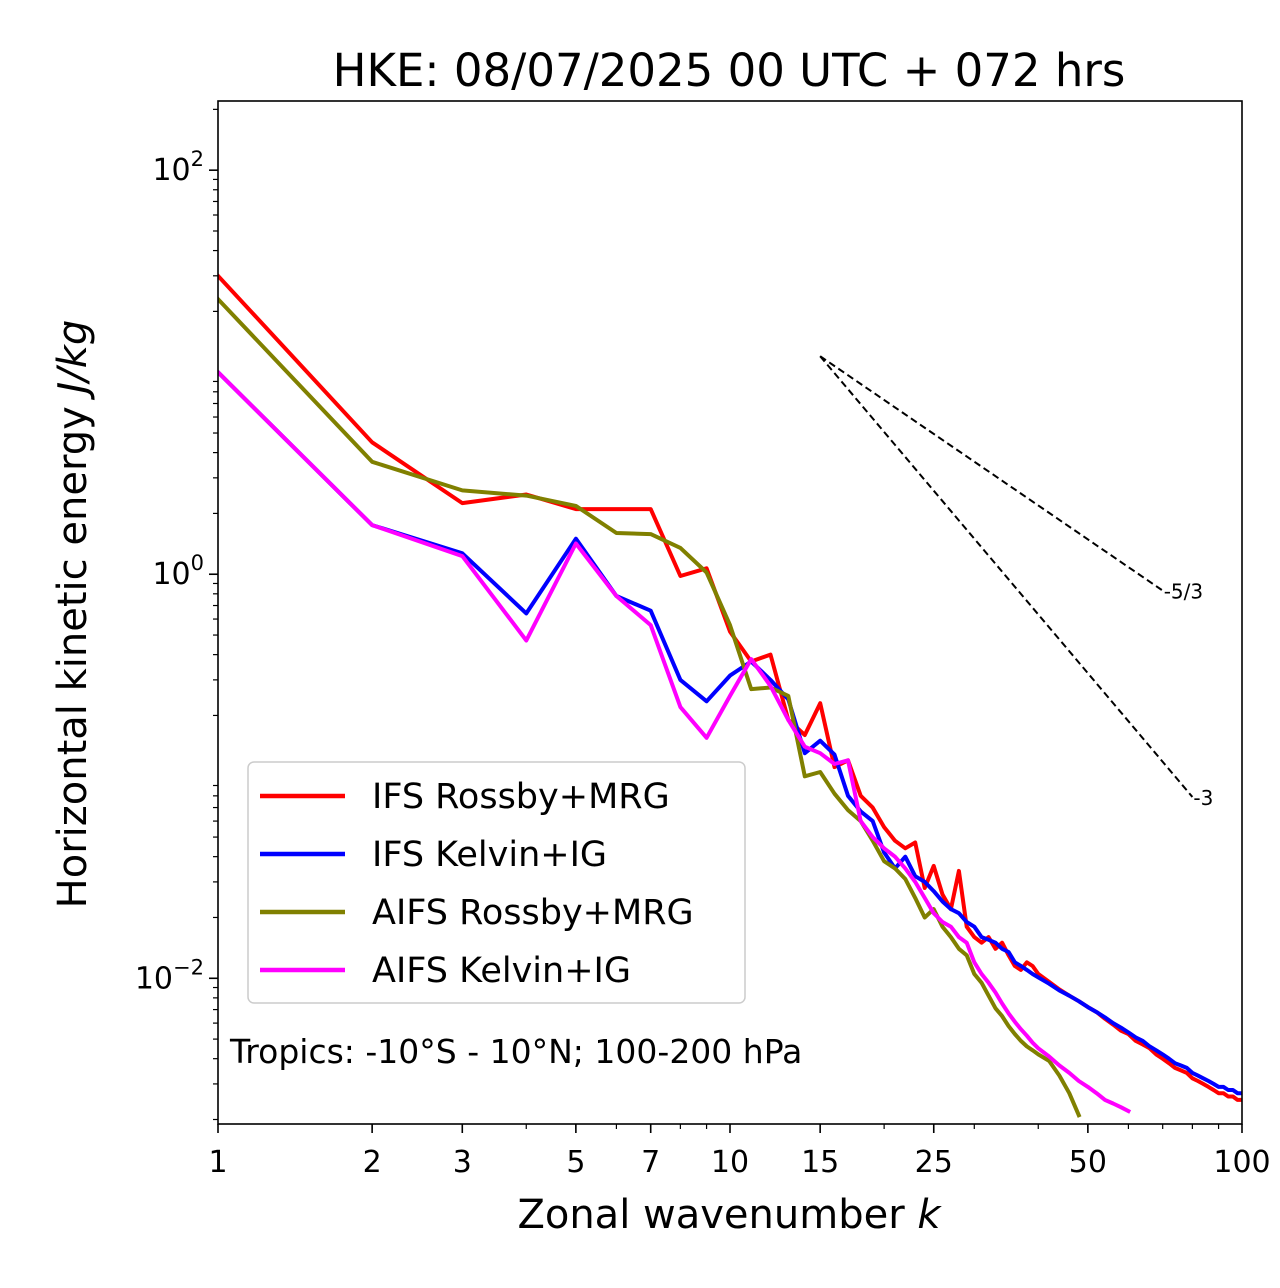 This screenshot has height=1288, width=1280. Describe the element at coordinates (515, 1051) in the screenshot. I see `region-annotation: Tropics: -10°S - 10°N; 100-200 hPa` at that location.